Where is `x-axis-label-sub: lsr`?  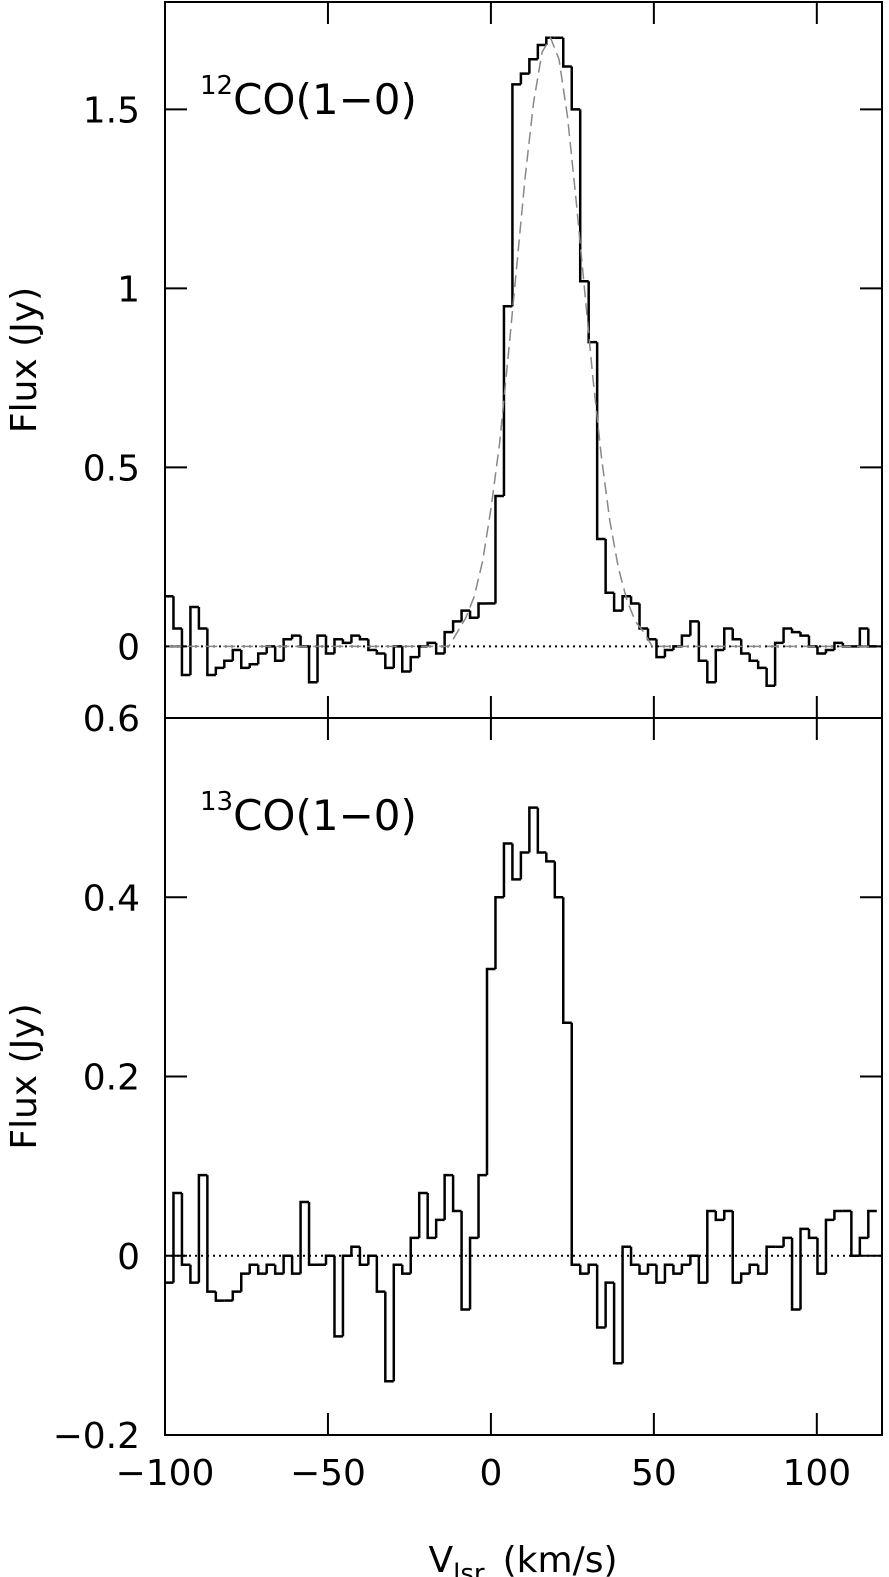 x-axis-label-sub: lsr is located at coordinates (469, 1568).